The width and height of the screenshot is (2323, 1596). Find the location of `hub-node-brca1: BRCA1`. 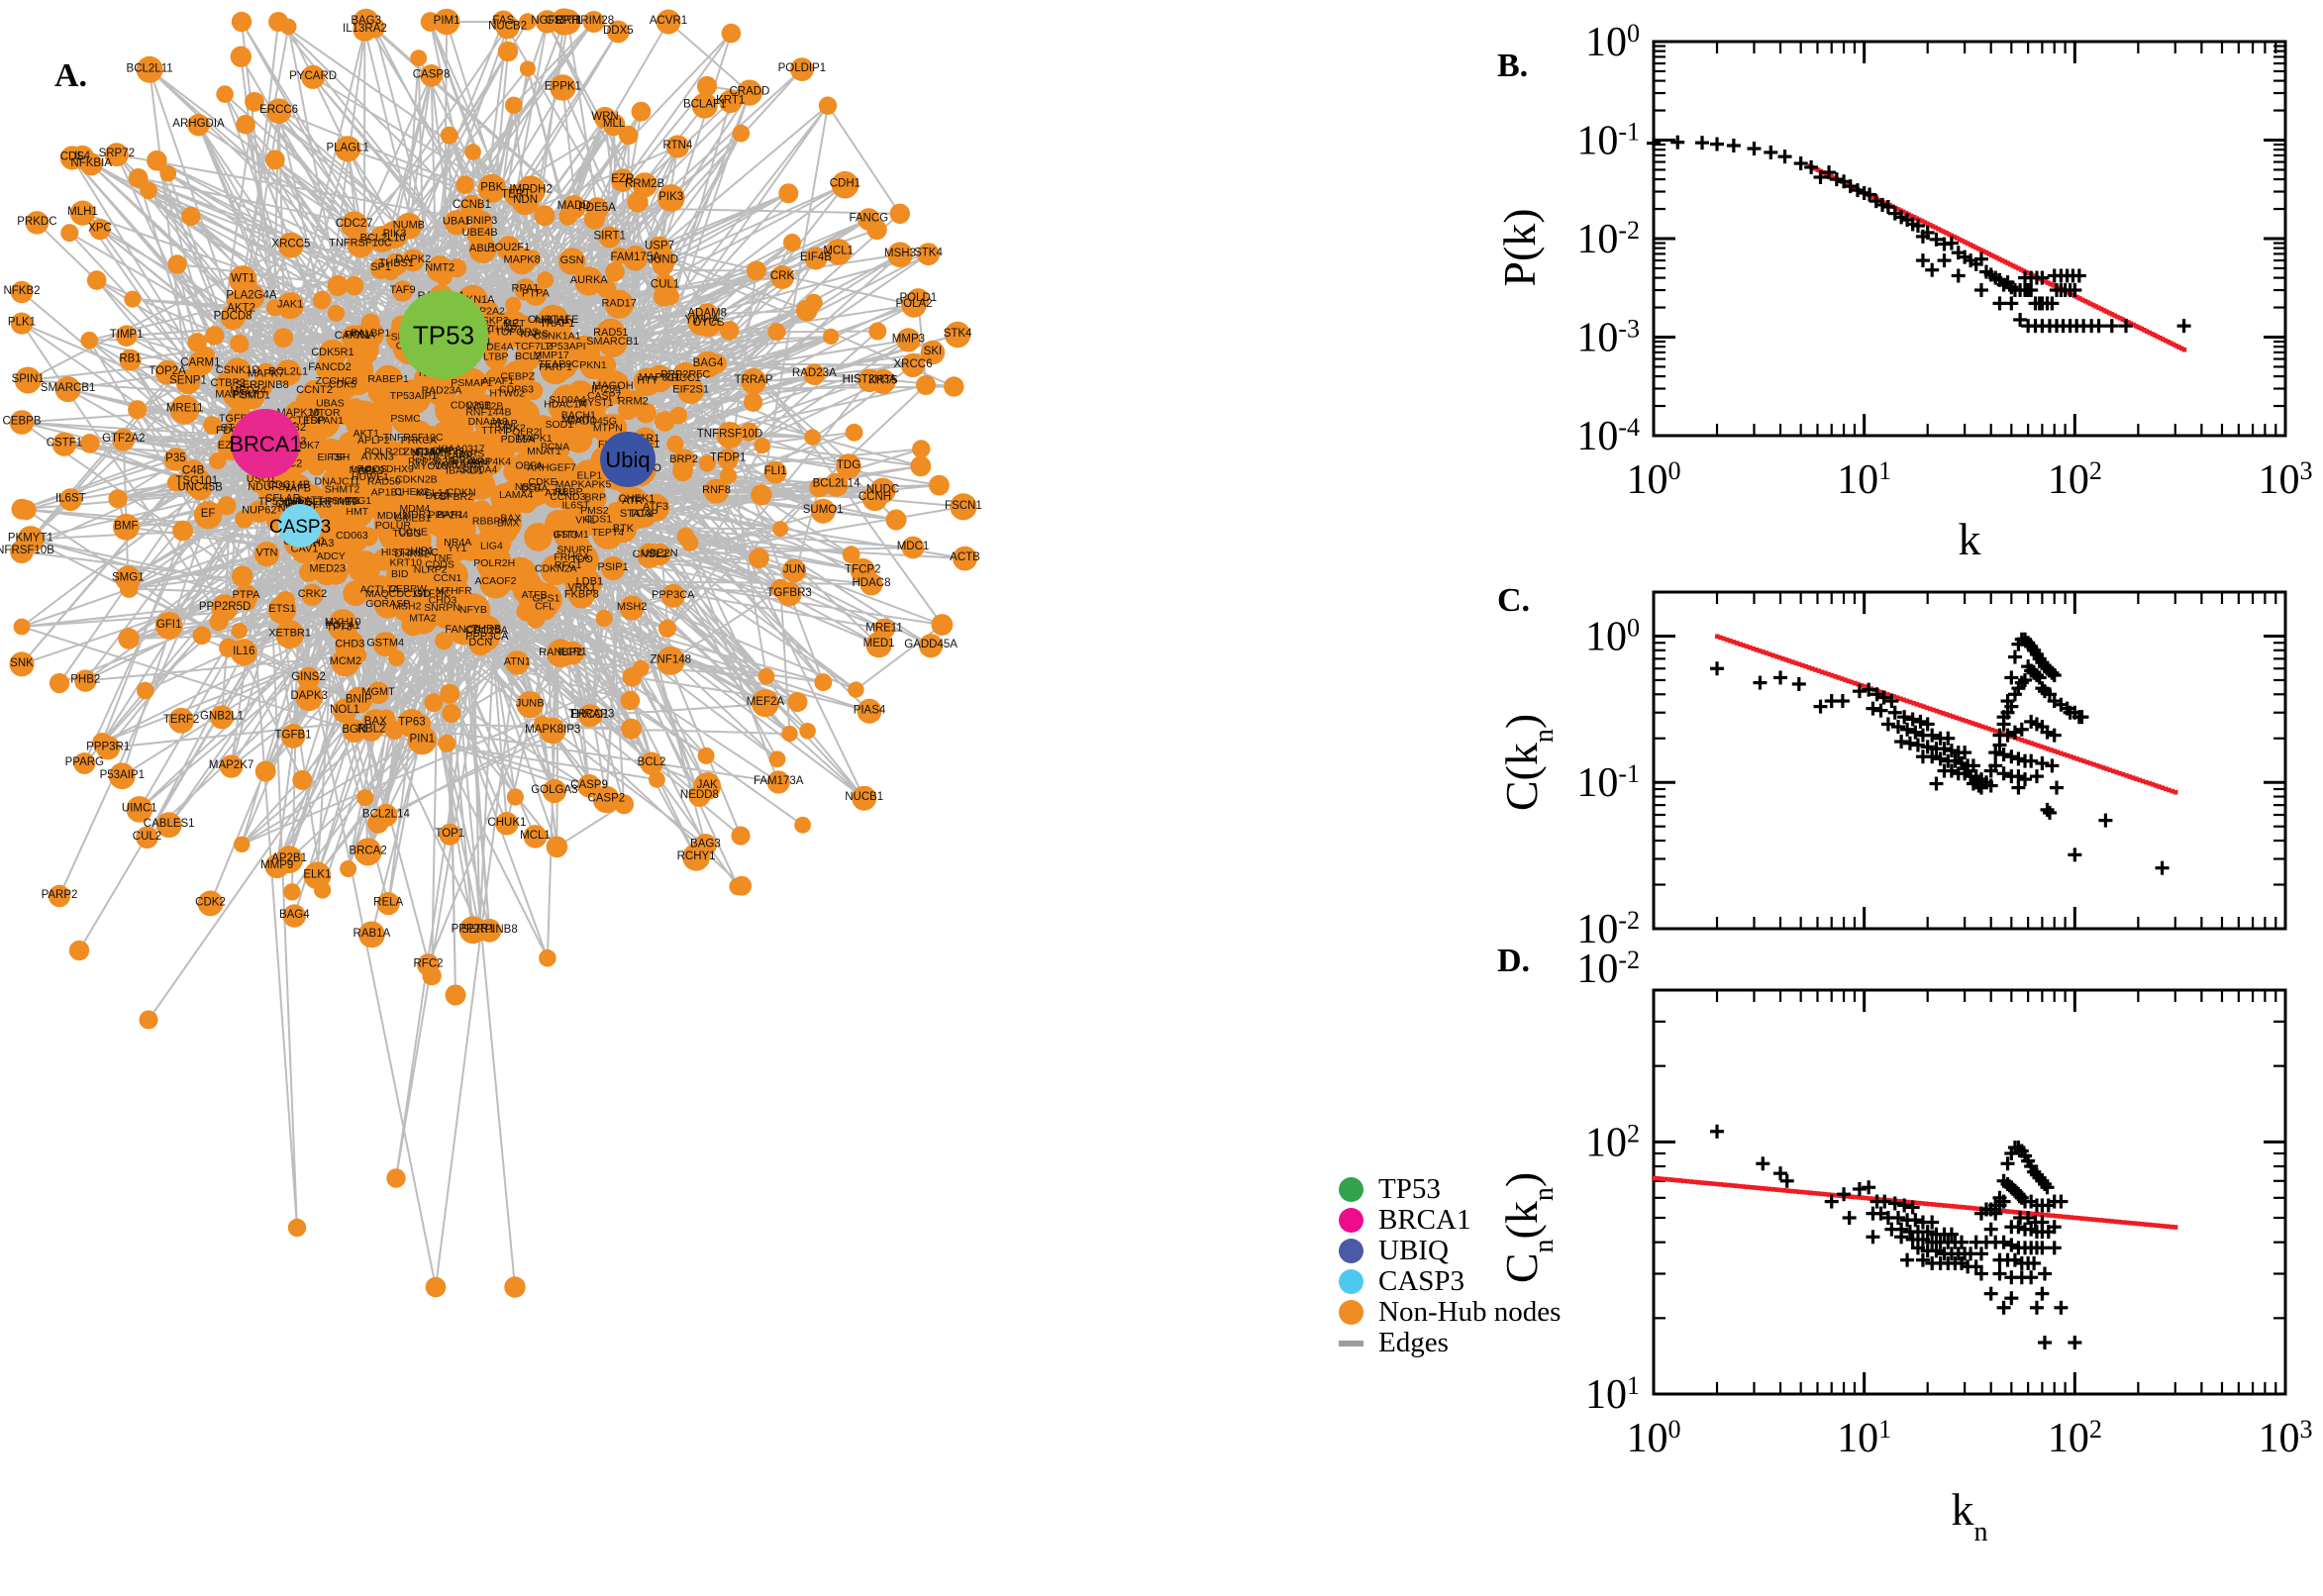

hub-node-brca1: BRCA1 is located at coordinates (265, 443).